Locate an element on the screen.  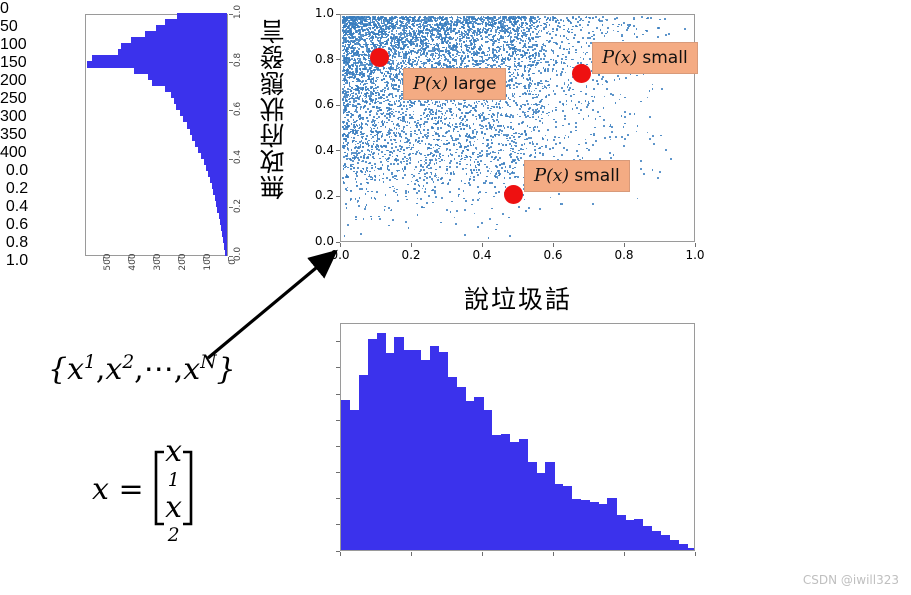
annotation-text: small is located at coordinates (662, 58).